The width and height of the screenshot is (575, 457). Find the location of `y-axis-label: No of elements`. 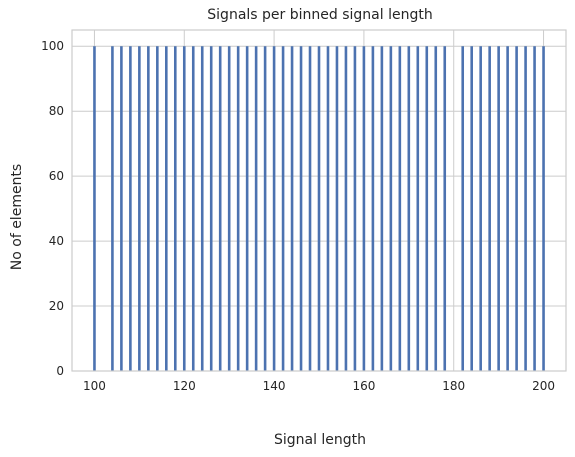

y-axis-label: No of elements is located at coordinates (17, 217).